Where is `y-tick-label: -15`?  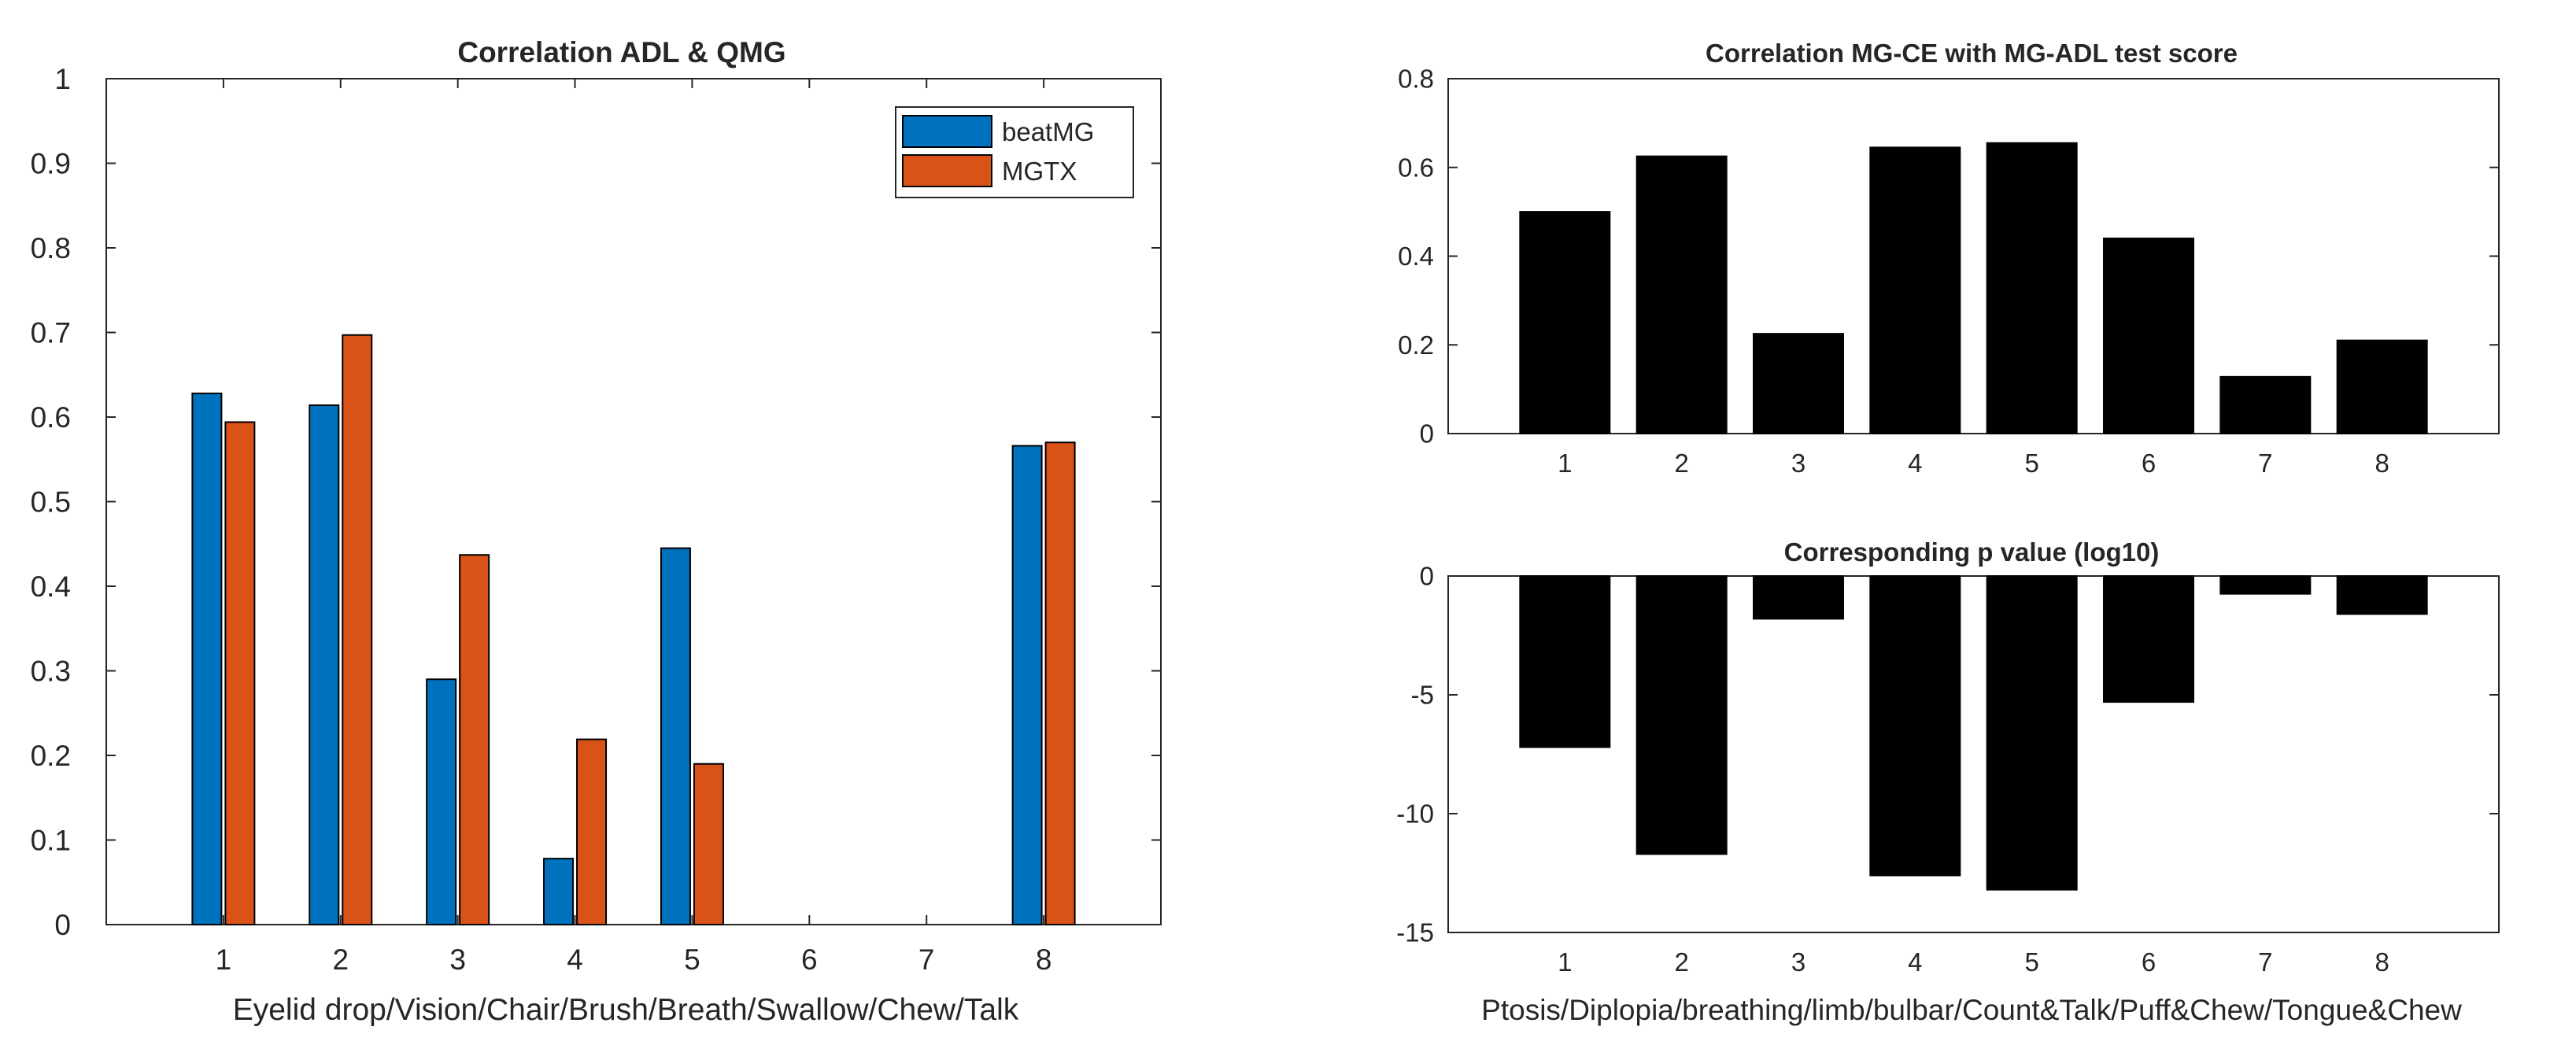 y-tick-label: -15 is located at coordinates (1415, 932).